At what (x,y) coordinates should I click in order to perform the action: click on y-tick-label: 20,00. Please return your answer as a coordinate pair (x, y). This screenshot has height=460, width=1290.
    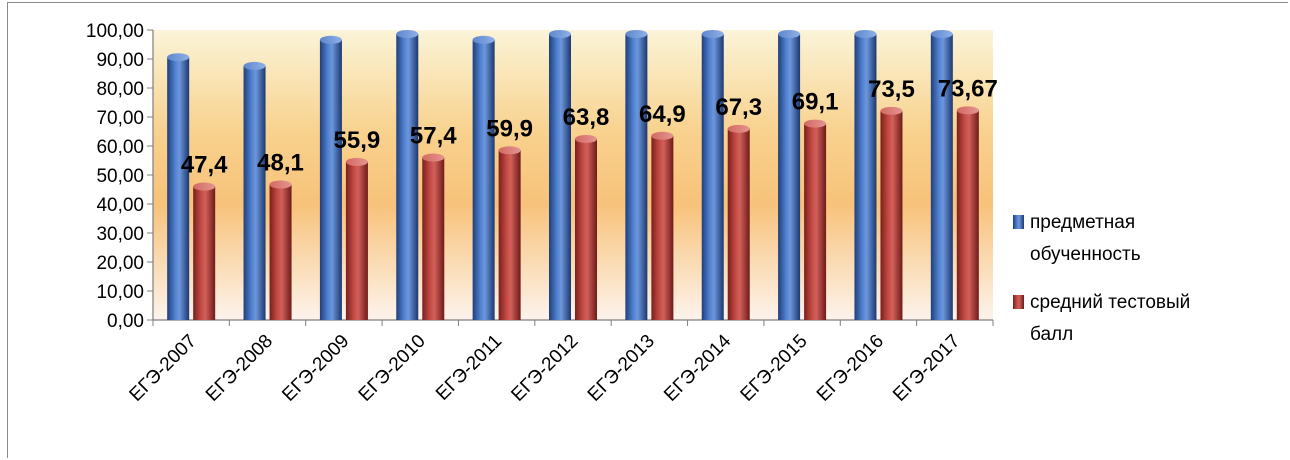
    Looking at the image, I should click on (120, 263).